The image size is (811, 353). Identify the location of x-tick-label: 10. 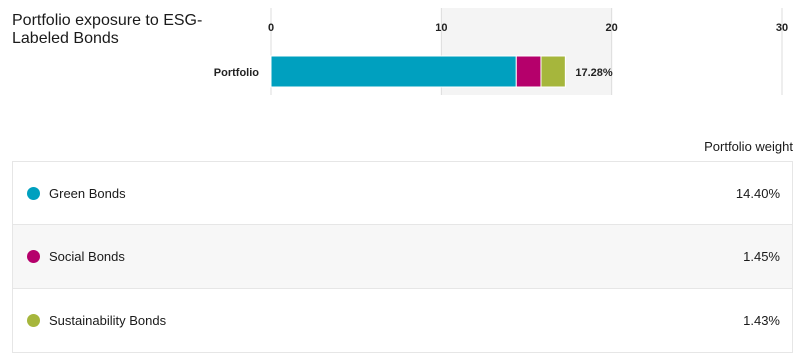
(441, 28).